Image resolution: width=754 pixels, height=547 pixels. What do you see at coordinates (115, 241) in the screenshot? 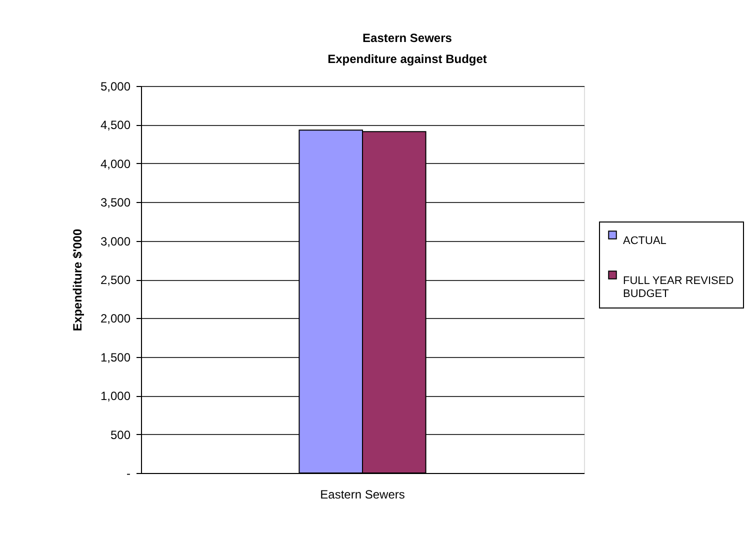
I see `y-tick-label: 3,000` at bounding box center [115, 241].